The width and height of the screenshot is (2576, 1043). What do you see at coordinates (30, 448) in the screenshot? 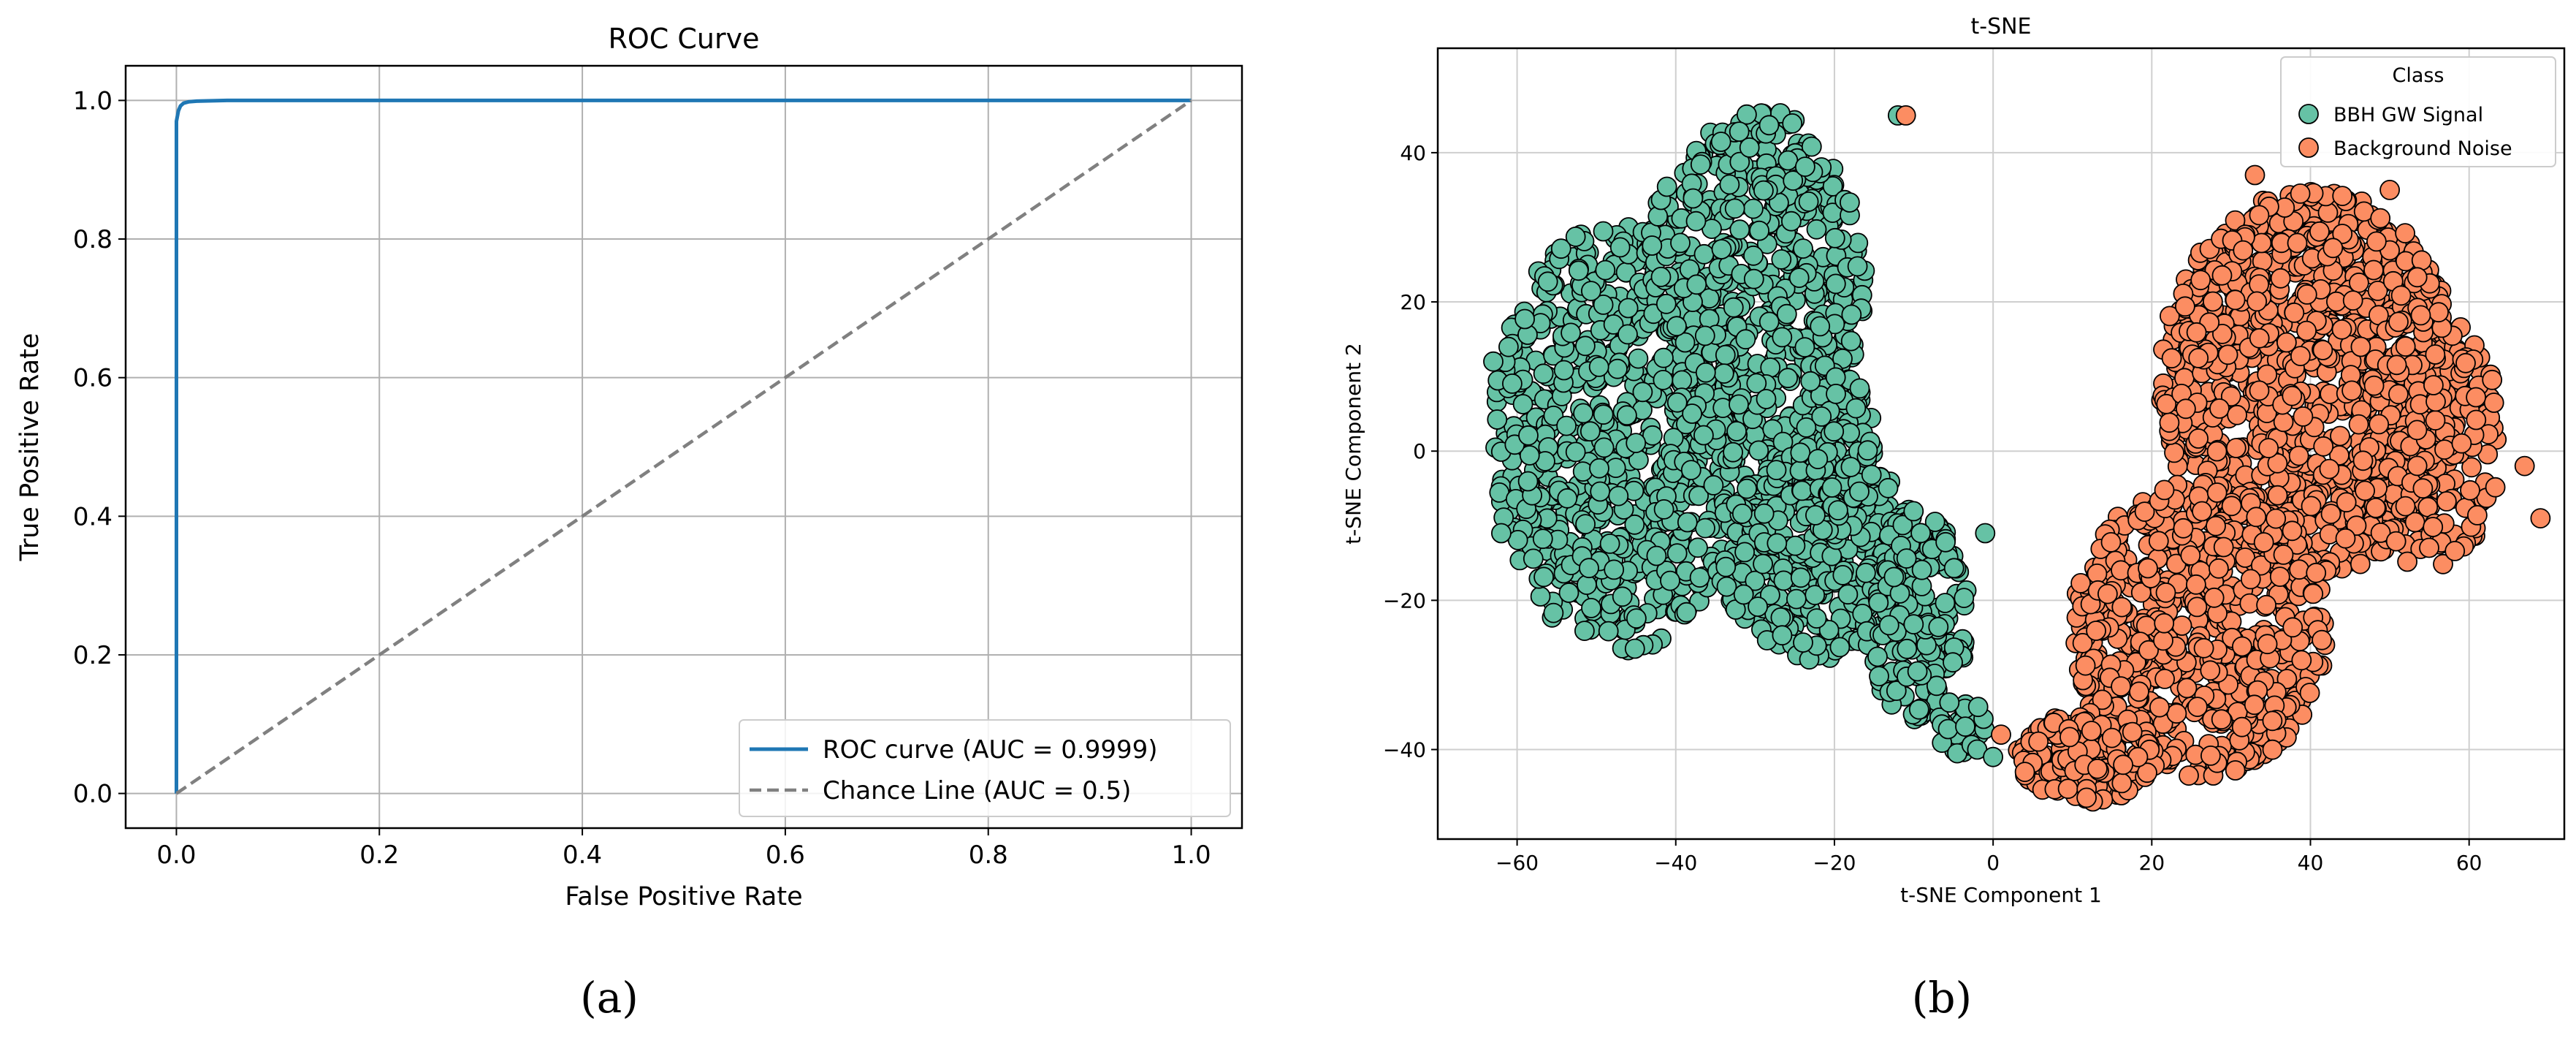
I see `roc-y-axis-label: True Positive Rate` at bounding box center [30, 448].